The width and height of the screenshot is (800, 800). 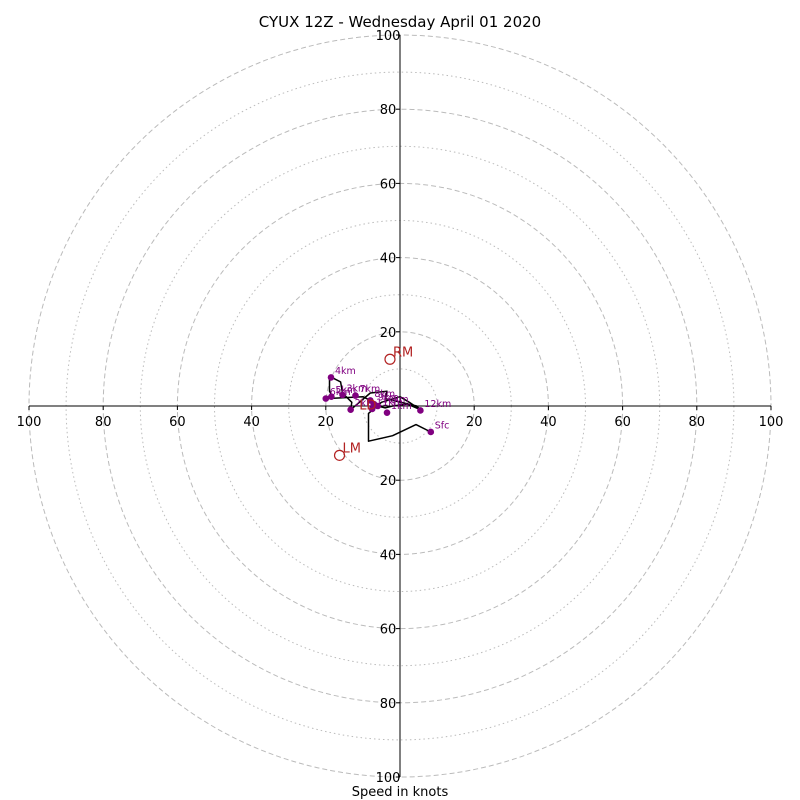 What do you see at coordinates (403, 352) in the screenshot?
I see `storm-motion-label-rm: RM` at bounding box center [403, 352].